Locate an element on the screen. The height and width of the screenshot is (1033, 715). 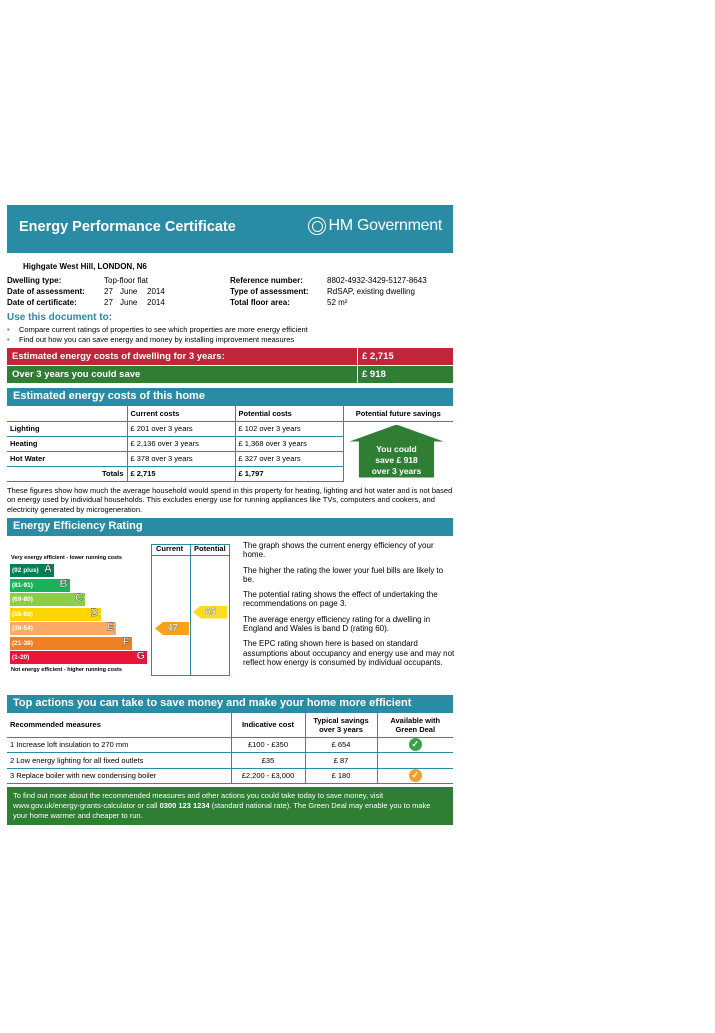
property-address: Highgate West Hill, LONDON, N6 is located at coordinates (85, 266).